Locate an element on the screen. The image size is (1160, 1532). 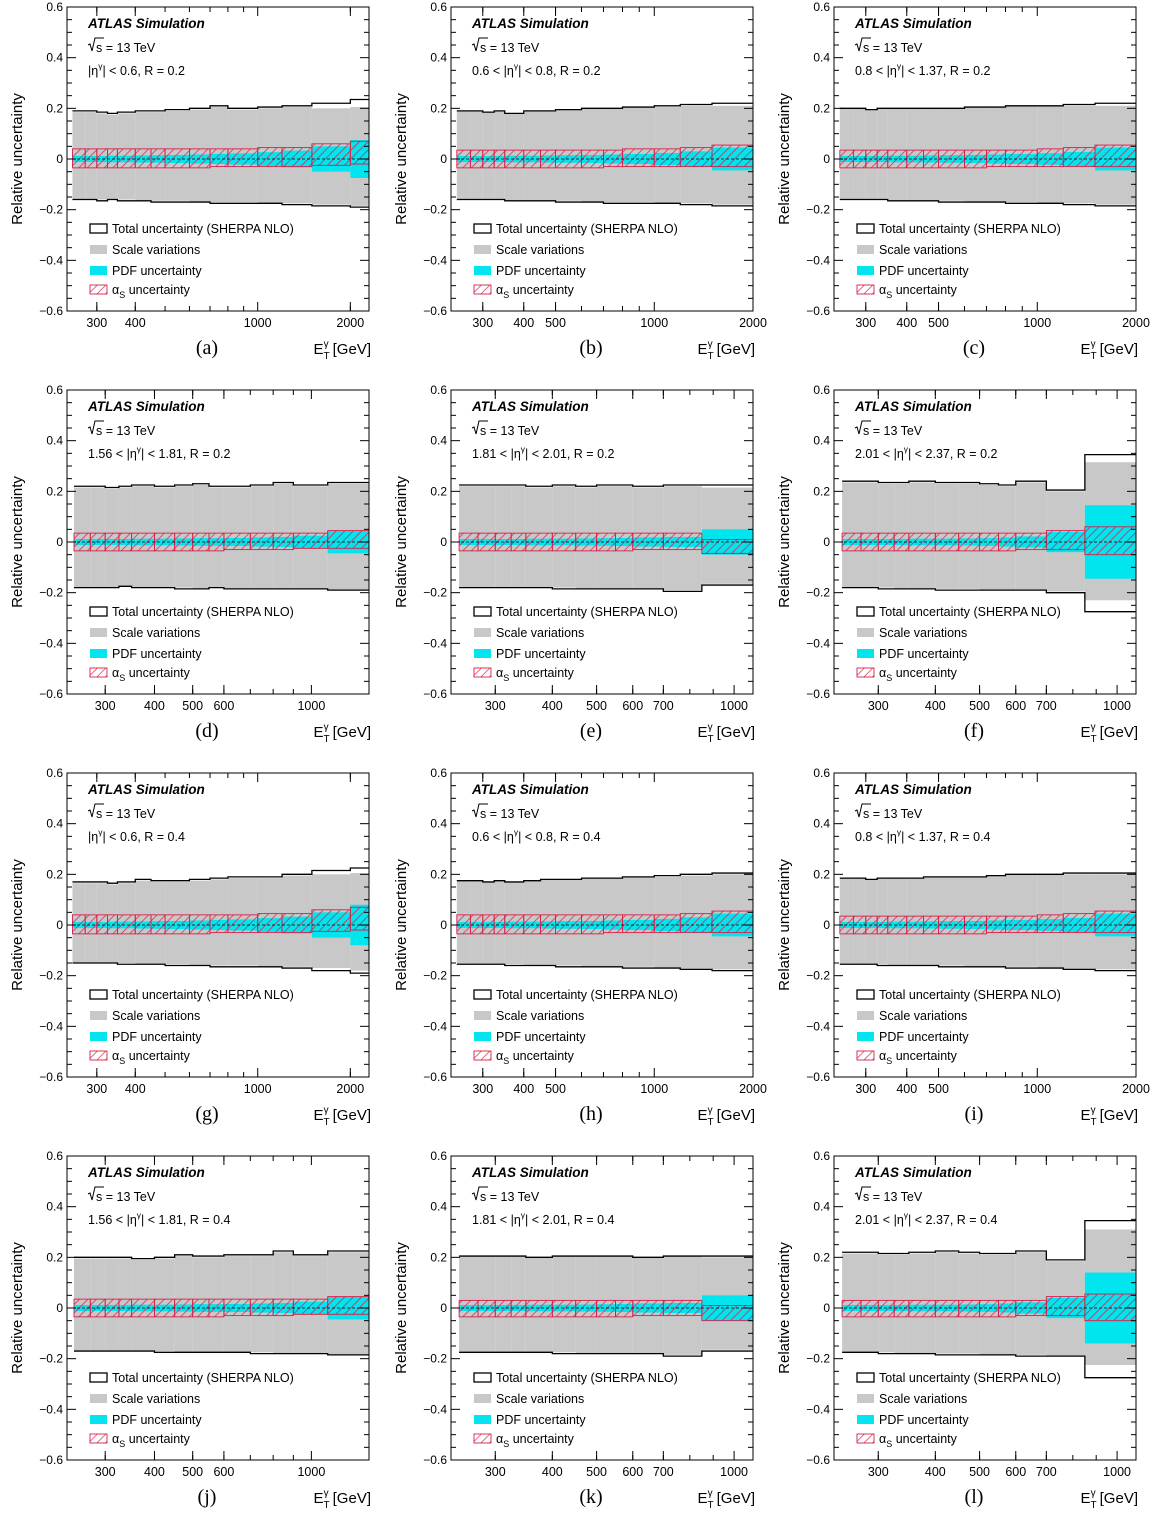
x-tick-label: 600 is located at coordinates (1015, 1472).